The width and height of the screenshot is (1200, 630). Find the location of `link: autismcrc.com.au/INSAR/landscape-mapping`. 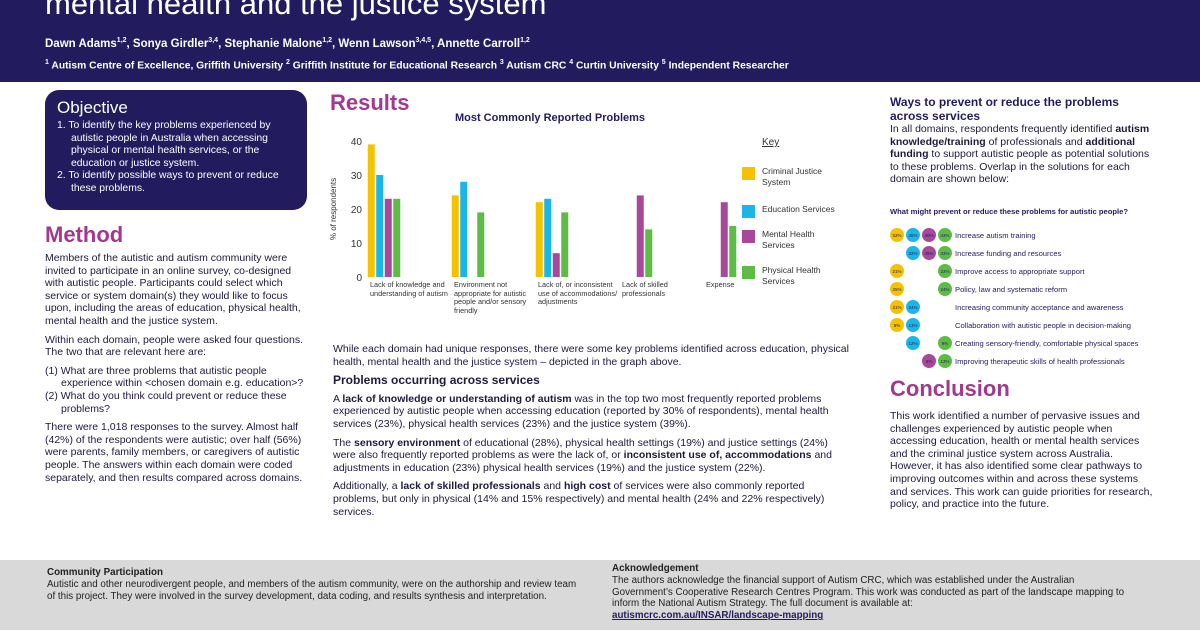

link: autismcrc.com.au/INSAR/landscape-mapping is located at coordinates (718, 616).